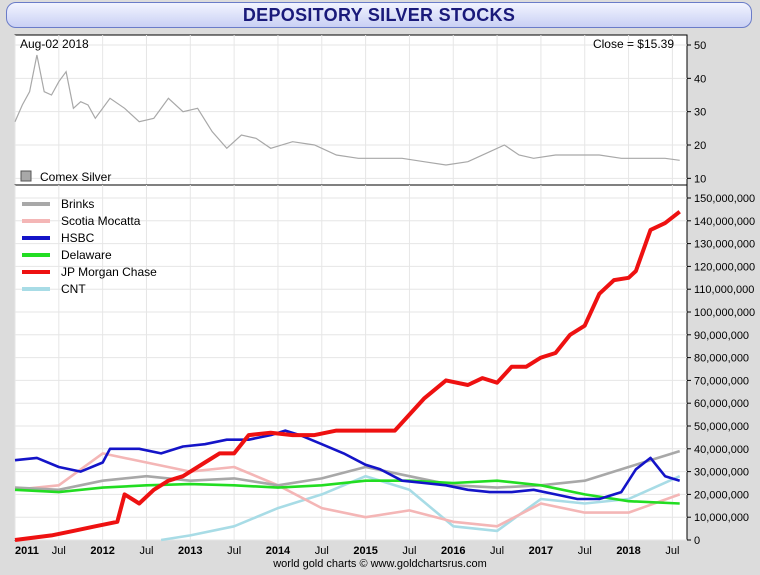 The width and height of the screenshot is (760, 575). Describe the element at coordinates (86, 255) in the screenshot. I see `legend-label-delaware: Delaware` at that location.